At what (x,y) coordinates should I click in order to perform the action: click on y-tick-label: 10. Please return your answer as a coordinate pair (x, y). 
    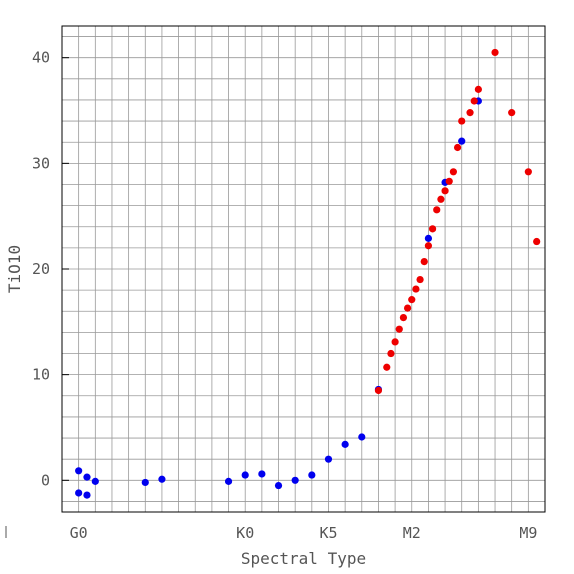
    Looking at the image, I should click on (41, 375).